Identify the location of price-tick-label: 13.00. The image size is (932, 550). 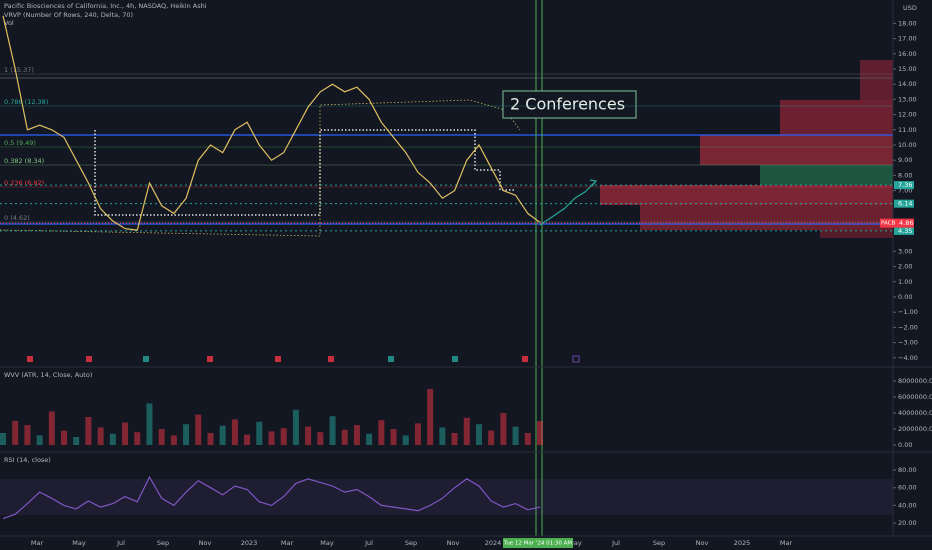
(907, 99).